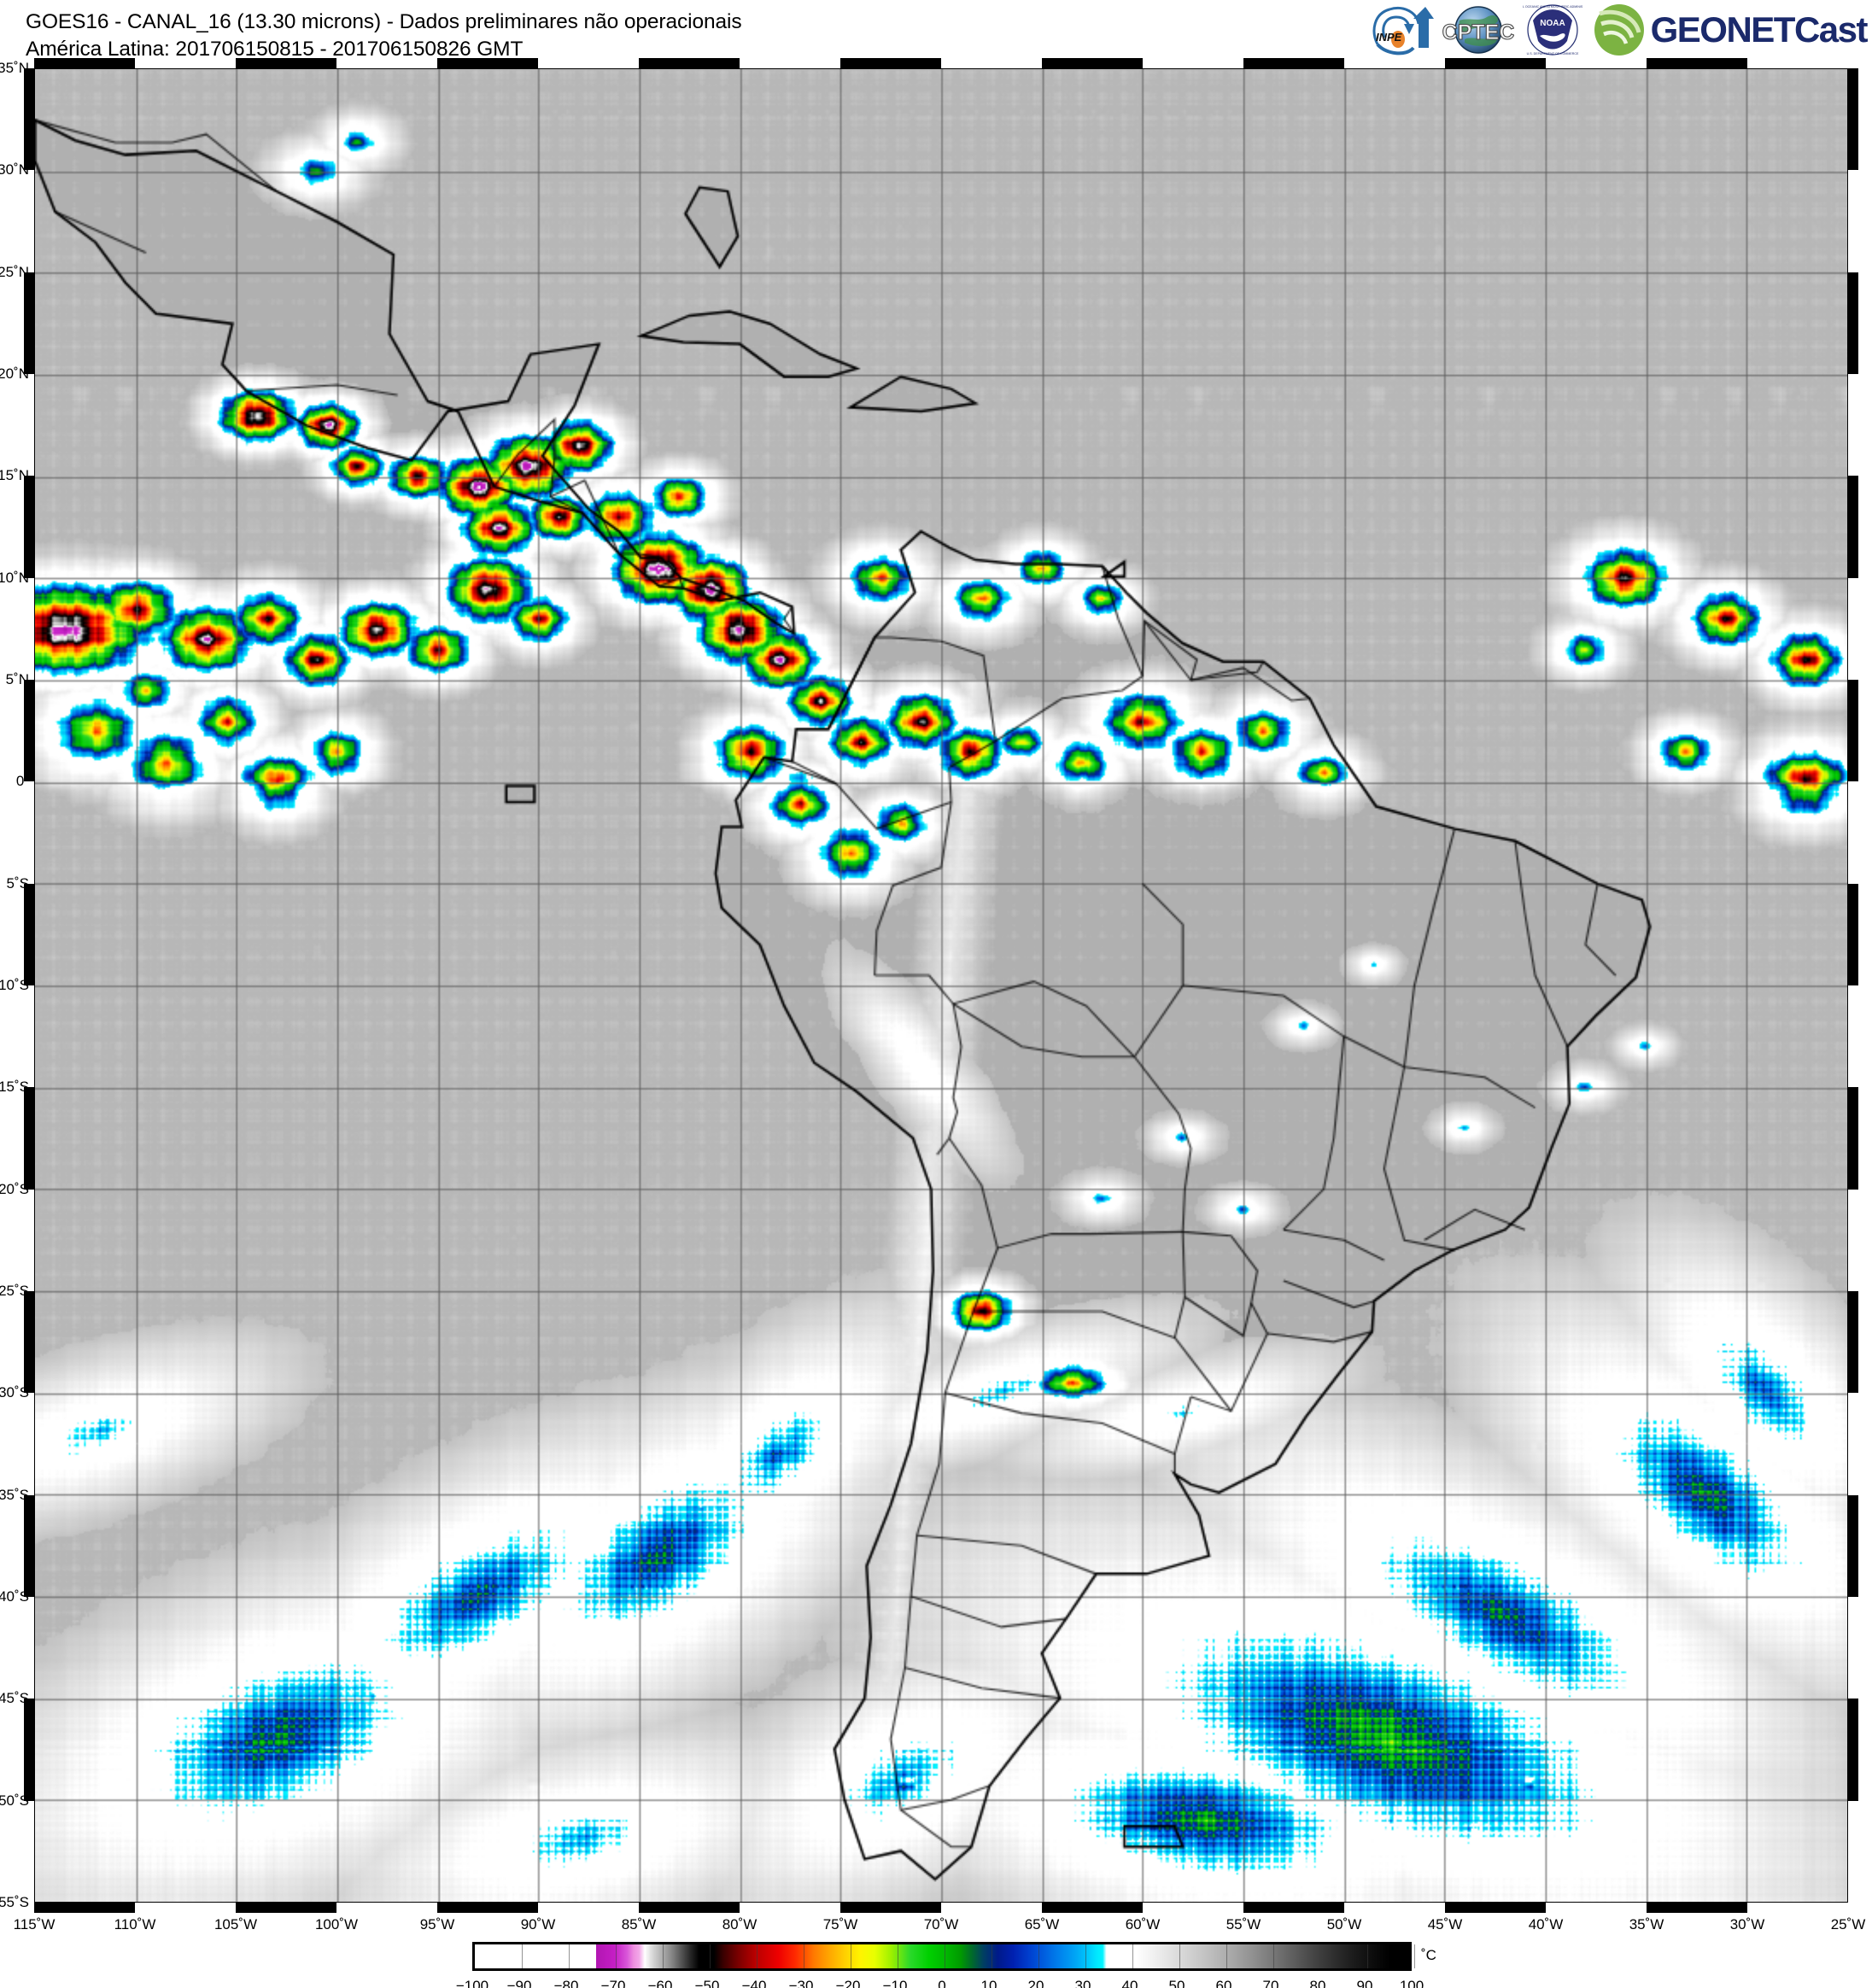  What do you see at coordinates (1848, 1924) in the screenshot?
I see `lon-axis-label: 25˚W` at bounding box center [1848, 1924].